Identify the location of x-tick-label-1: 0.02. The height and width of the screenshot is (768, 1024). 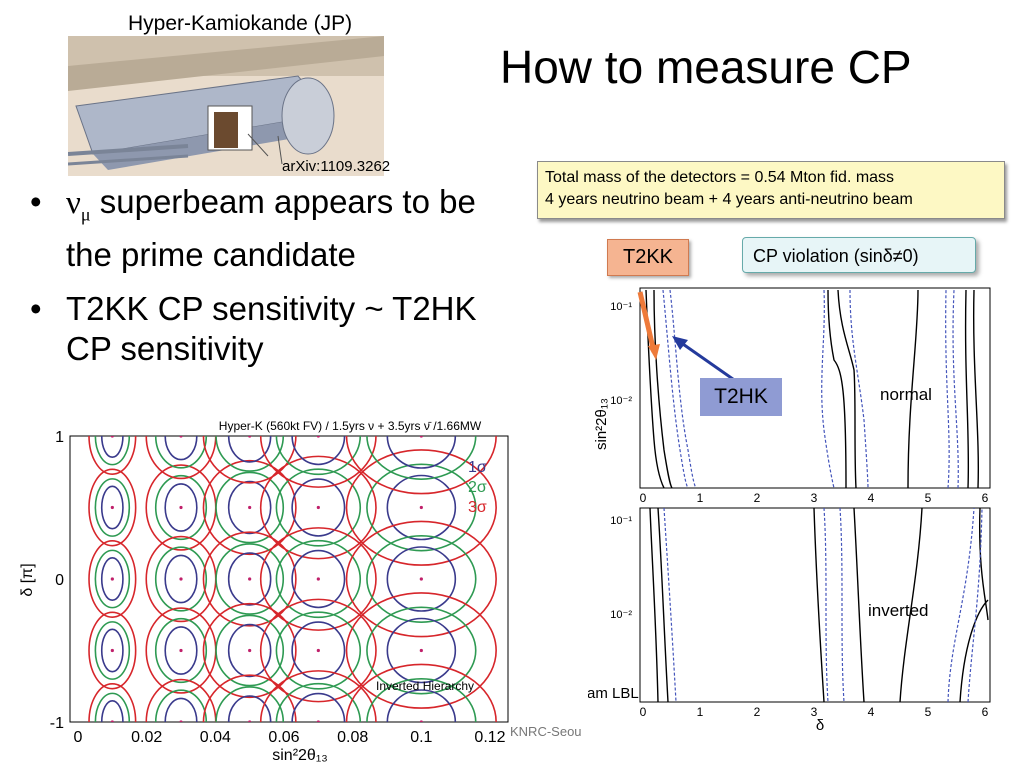
(146, 737).